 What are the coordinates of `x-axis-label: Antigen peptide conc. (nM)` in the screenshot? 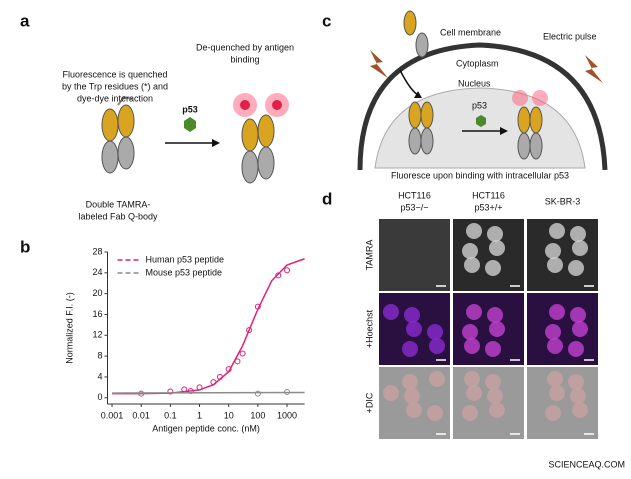 It's located at (206, 428).